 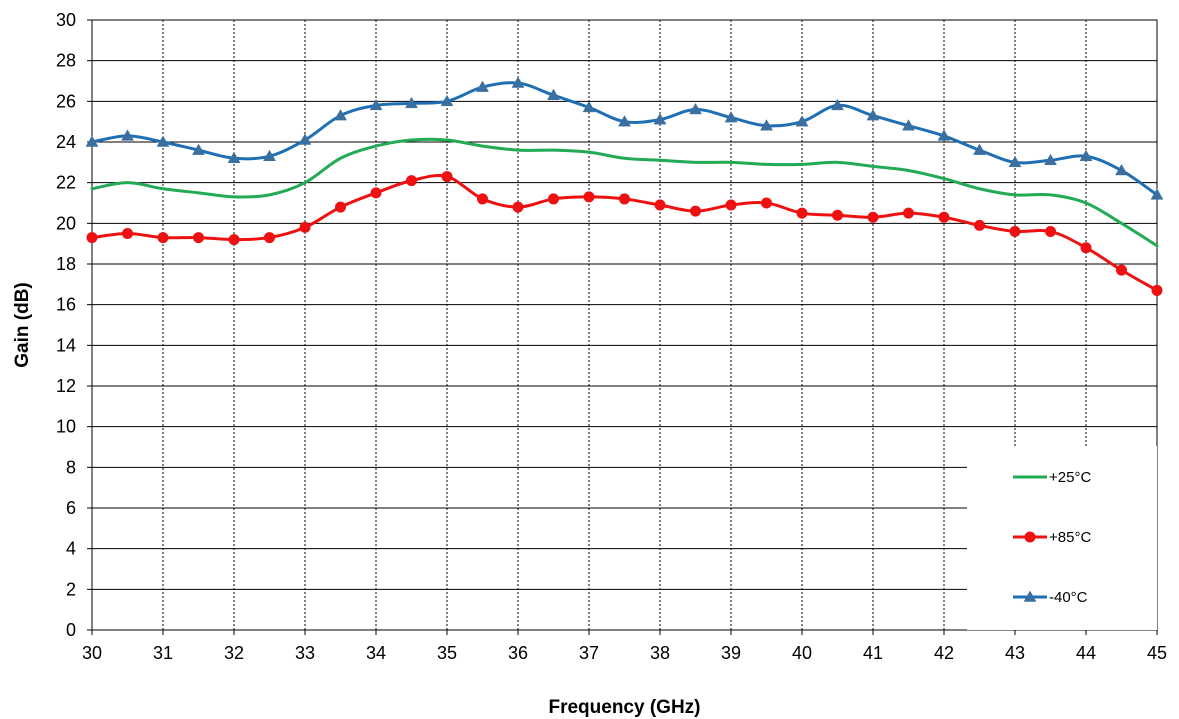 What do you see at coordinates (71, 467) in the screenshot?
I see `y-tick-label: 8` at bounding box center [71, 467].